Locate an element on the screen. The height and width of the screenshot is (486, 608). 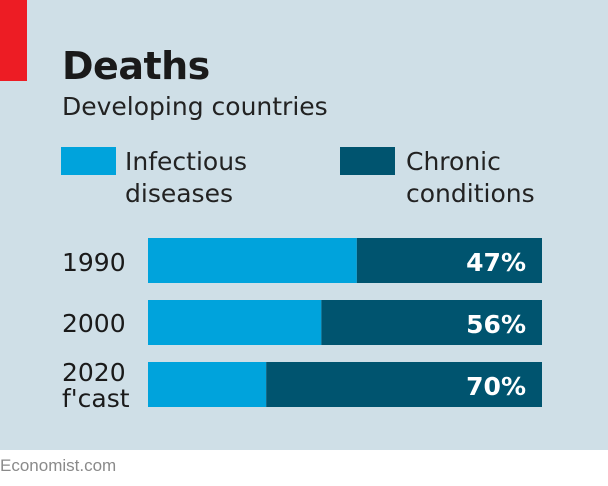
source-footer: Economist.com is located at coordinates (58, 465).